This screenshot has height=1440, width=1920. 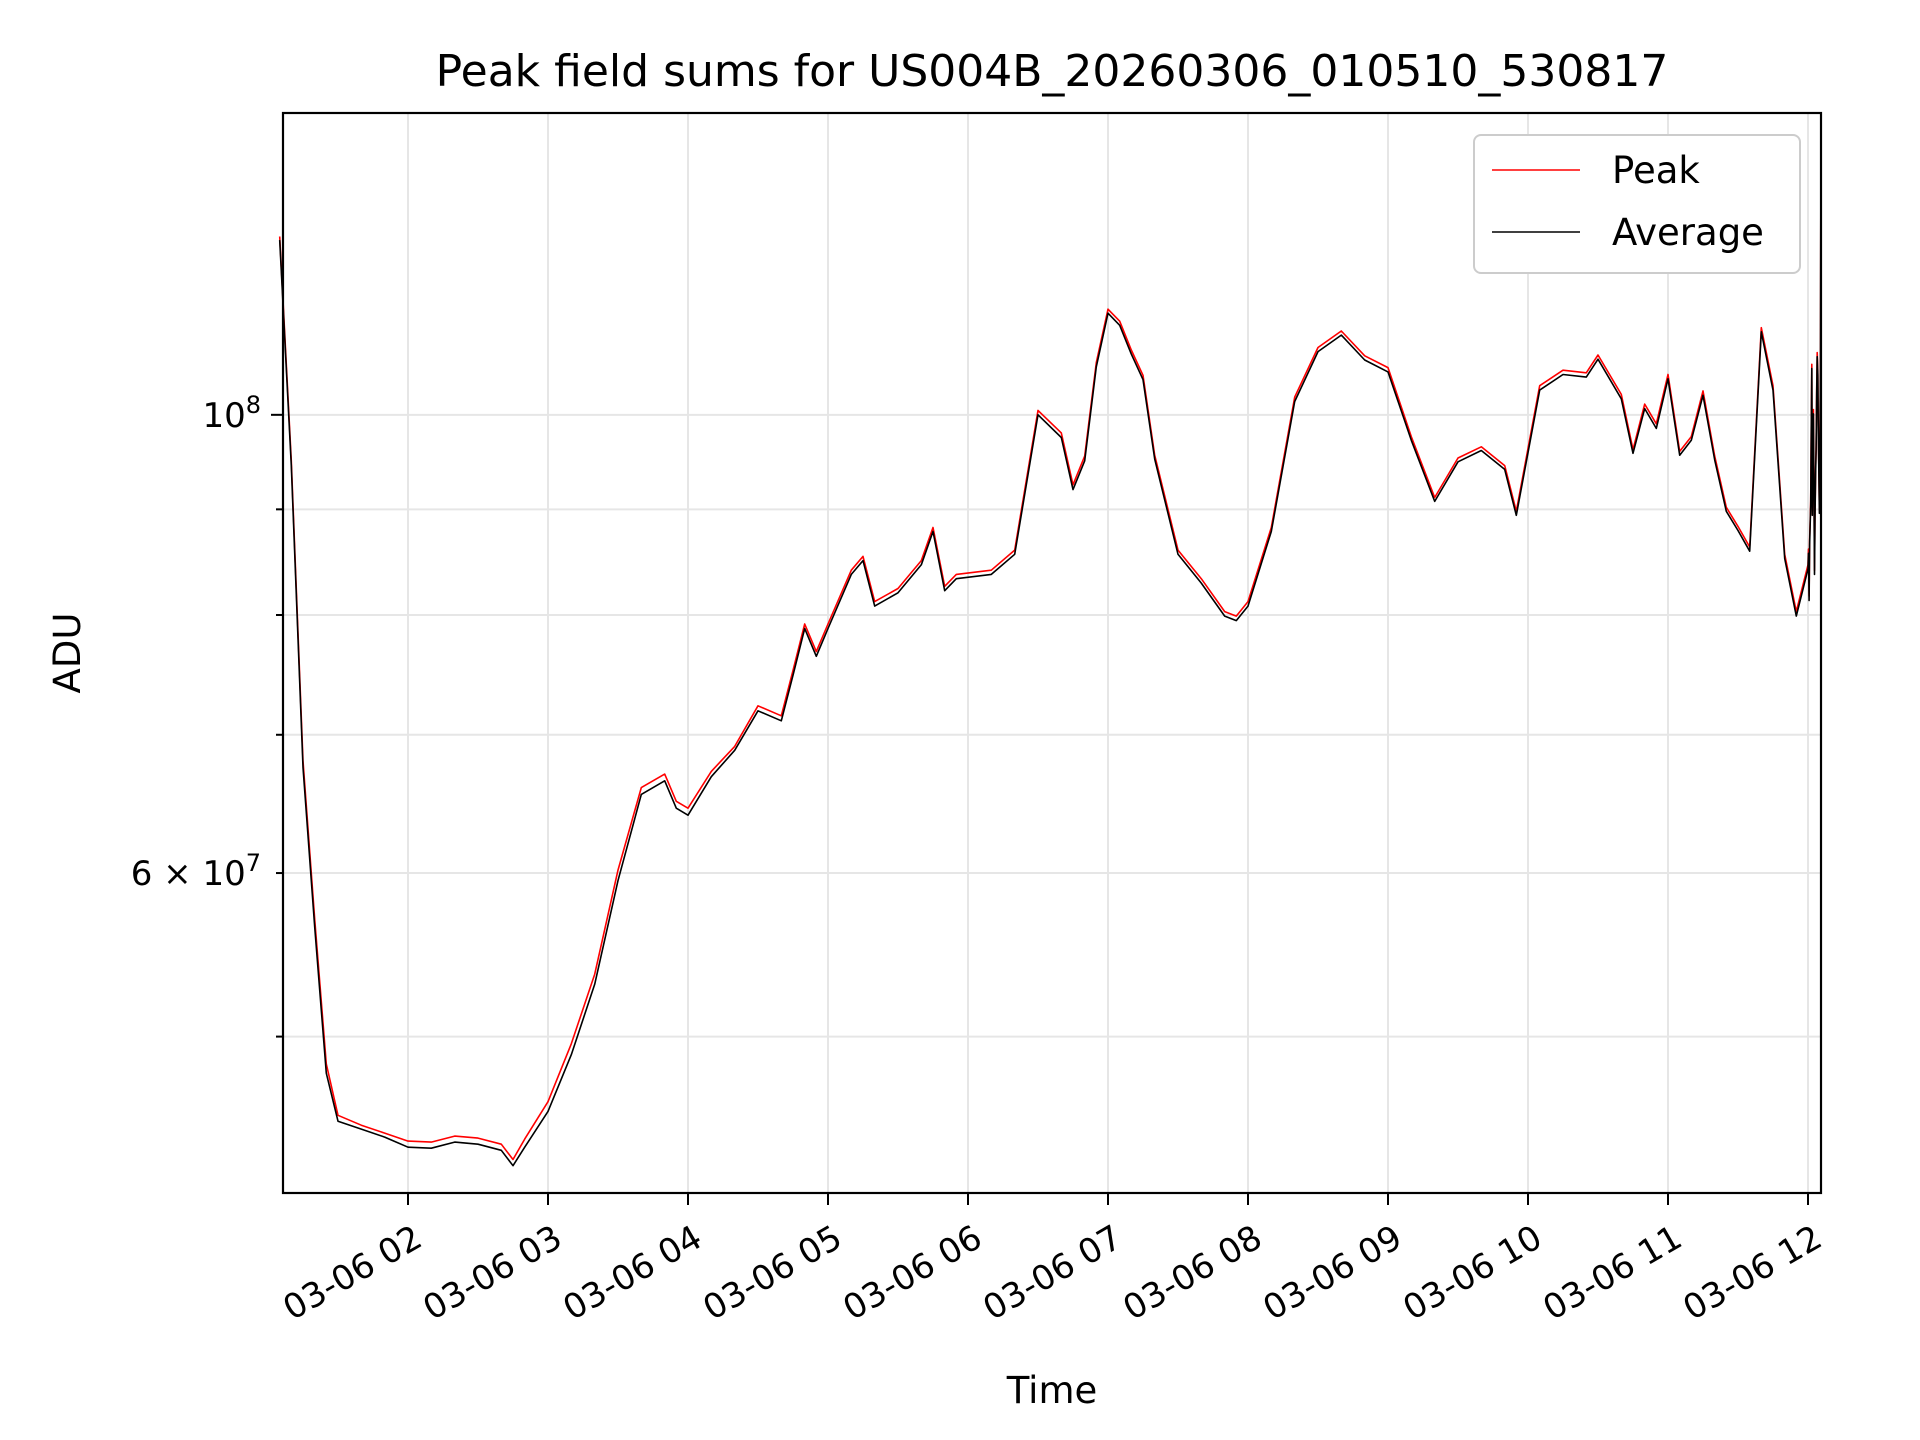 What do you see at coordinates (196, 871) in the screenshot?
I see `y-tick-label: 6 × 107` at bounding box center [196, 871].